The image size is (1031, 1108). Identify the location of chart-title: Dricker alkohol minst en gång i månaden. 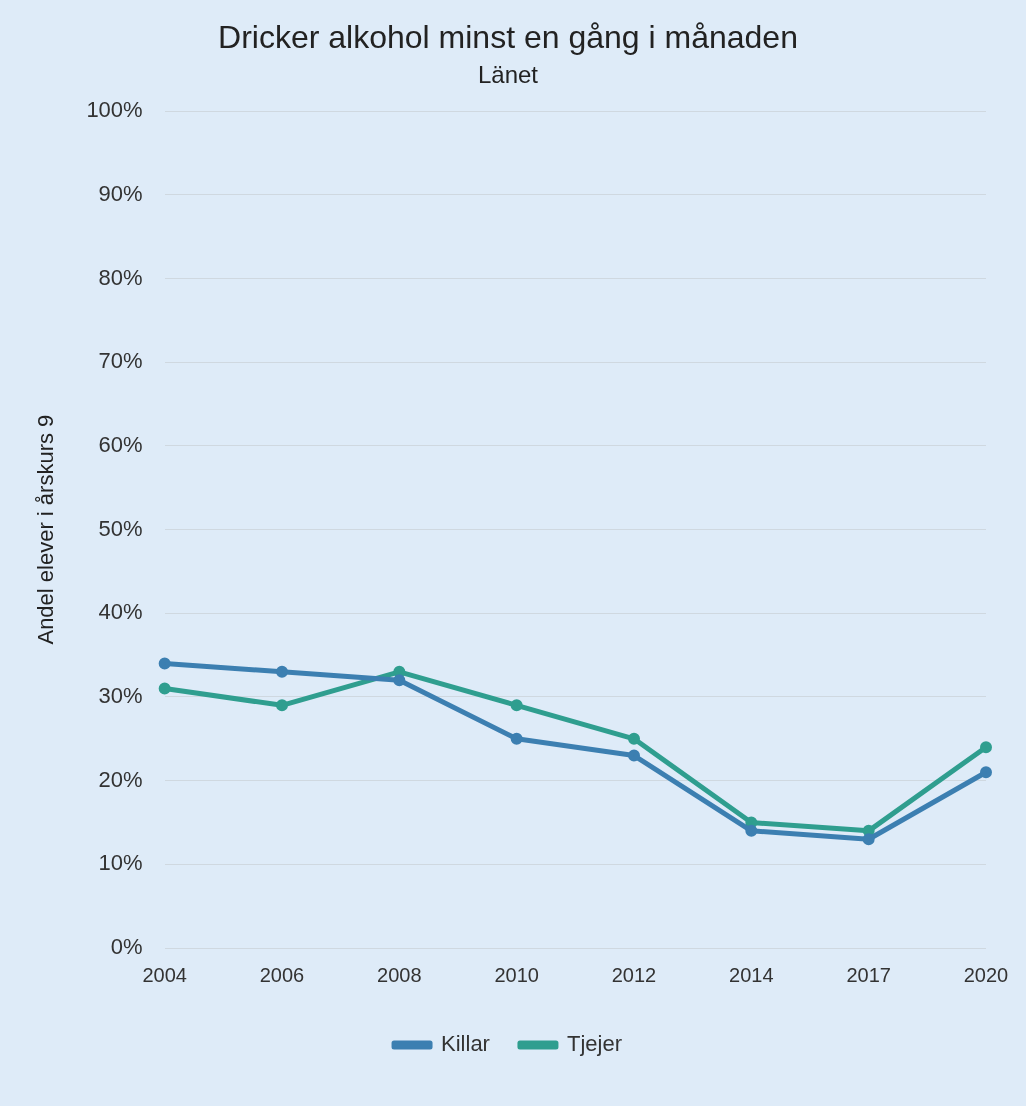
(508, 37).